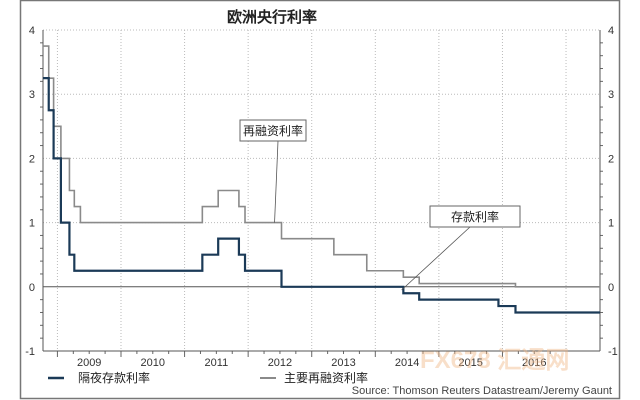 The height and width of the screenshot is (400, 640). What do you see at coordinates (611, 95) in the screenshot?
I see `y-tick-right: 3` at bounding box center [611, 95].